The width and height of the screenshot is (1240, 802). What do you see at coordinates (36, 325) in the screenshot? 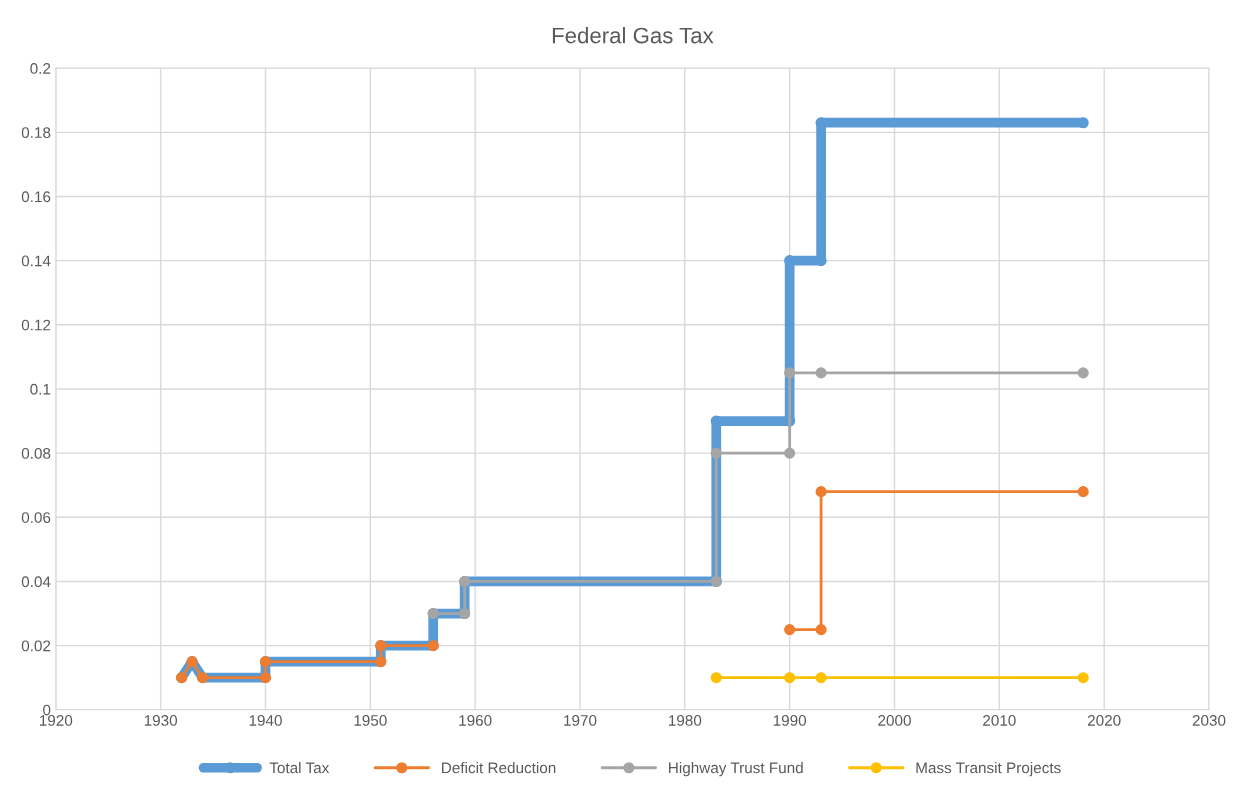
I see `y-tick-label: 0.12` at bounding box center [36, 325].